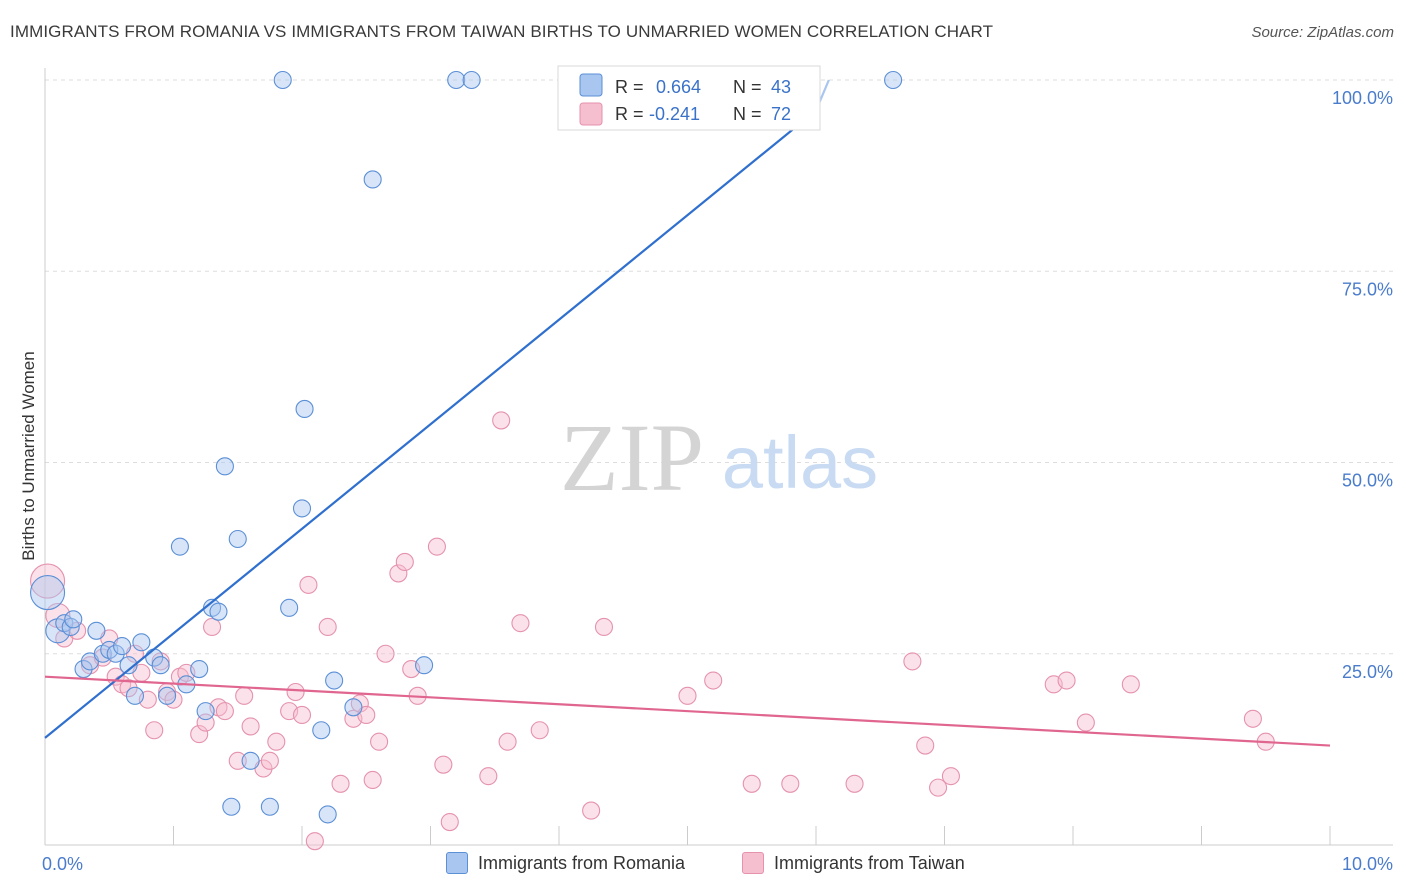 The image size is (1406, 892). What do you see at coordinates (689, 98) in the screenshot?
I see `stats-legend: R = 0.664 N = 43 R = -0.241 N = 72` at bounding box center [689, 98].